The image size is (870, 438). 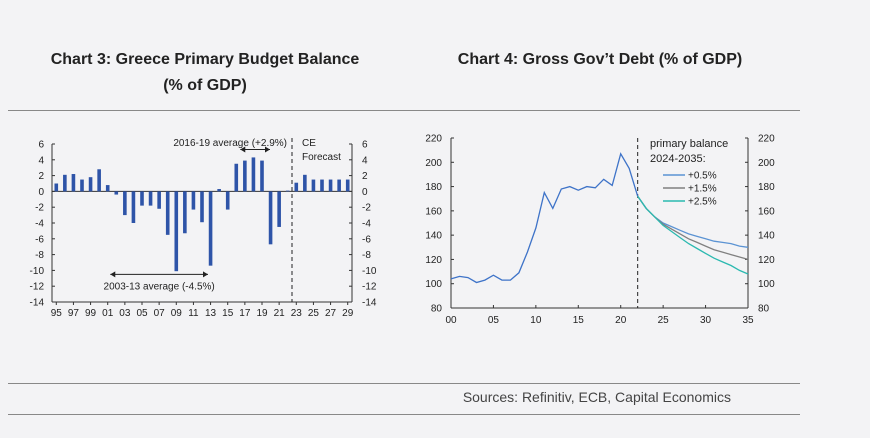 I want to click on chart3-title-line2: (% of GDP), so click(x=205, y=85).